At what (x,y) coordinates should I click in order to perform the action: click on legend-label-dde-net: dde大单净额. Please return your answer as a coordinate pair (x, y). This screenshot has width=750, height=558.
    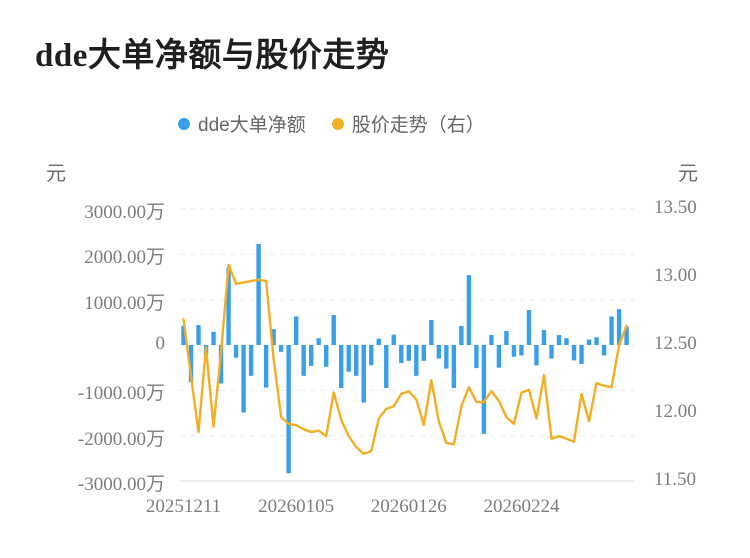
    Looking at the image, I should click on (252, 125).